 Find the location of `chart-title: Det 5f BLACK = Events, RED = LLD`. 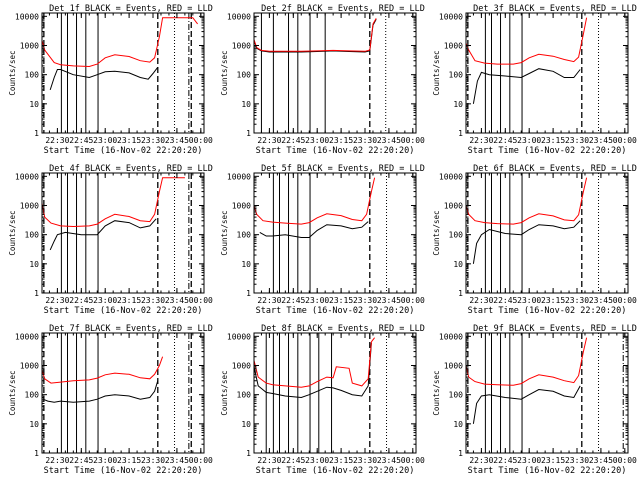

chart-title: Det 5f BLACK = Events, RED = LLD is located at coordinates (343, 169).